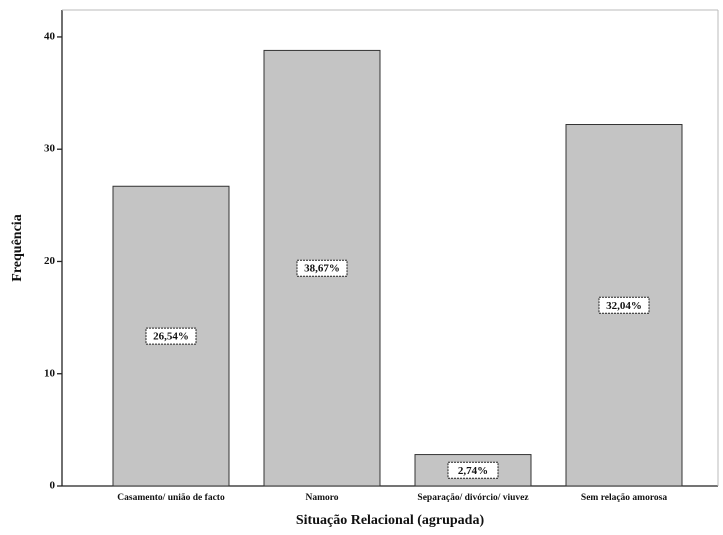  I want to click on bar-label: 2,74%, so click(473, 471).